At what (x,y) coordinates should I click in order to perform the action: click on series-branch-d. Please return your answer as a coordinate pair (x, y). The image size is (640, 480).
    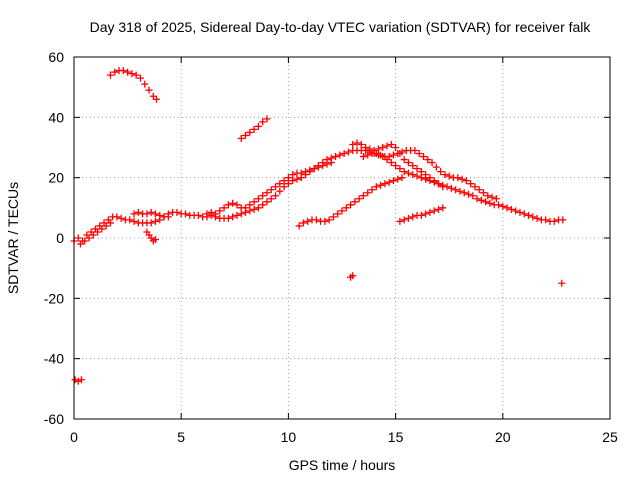
    Looking at the image, I should click on (350, 202).